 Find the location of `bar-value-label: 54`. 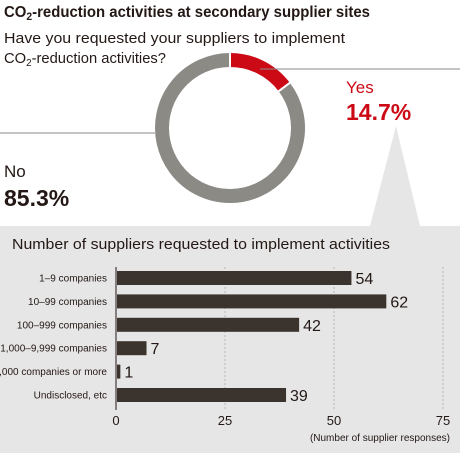

bar-value-label: 54 is located at coordinates (364, 279).